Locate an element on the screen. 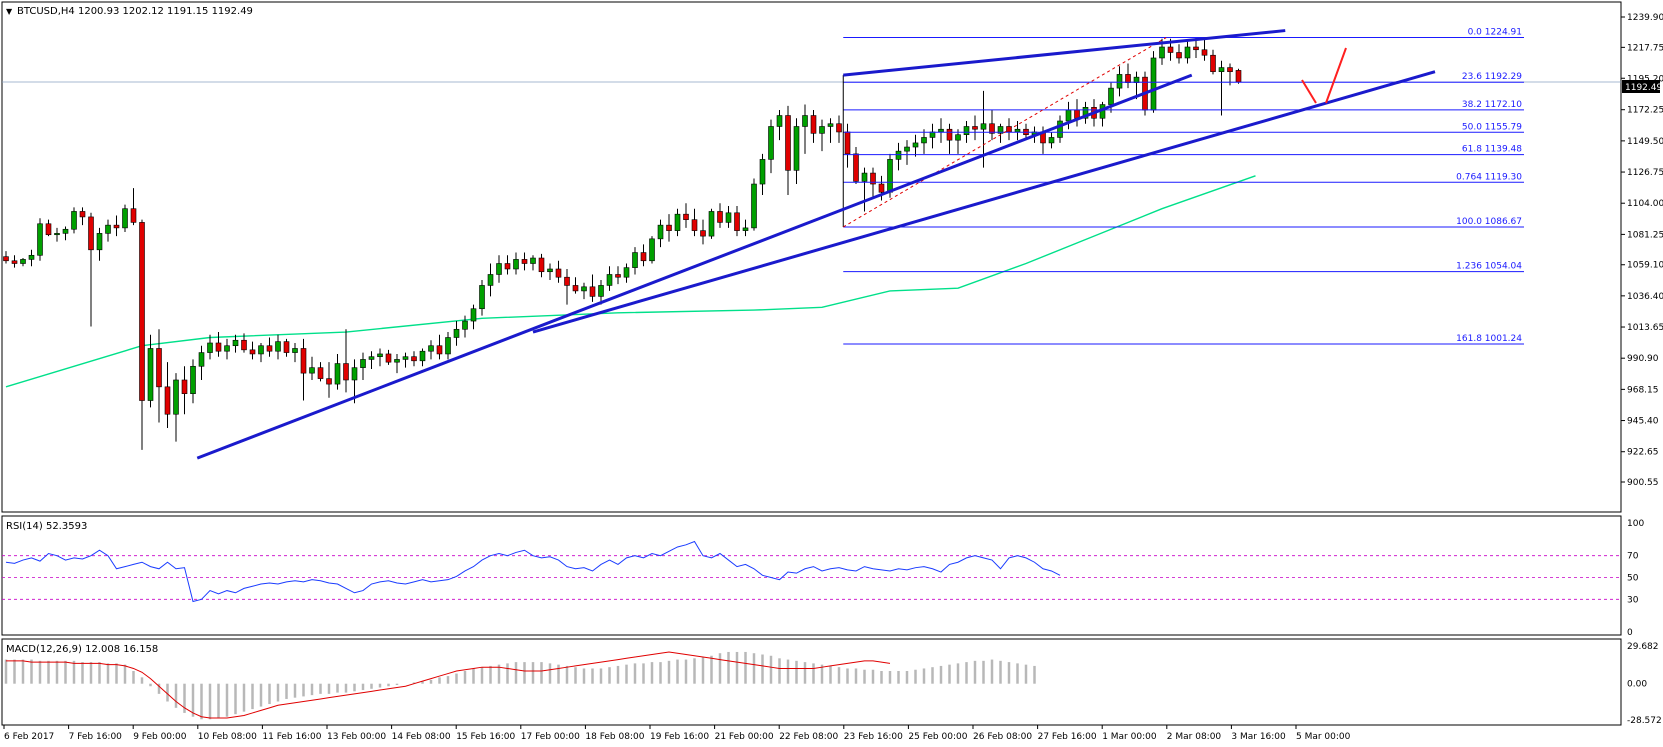  time-tick-label: 27 Feb 16:00 is located at coordinates (1067, 737).